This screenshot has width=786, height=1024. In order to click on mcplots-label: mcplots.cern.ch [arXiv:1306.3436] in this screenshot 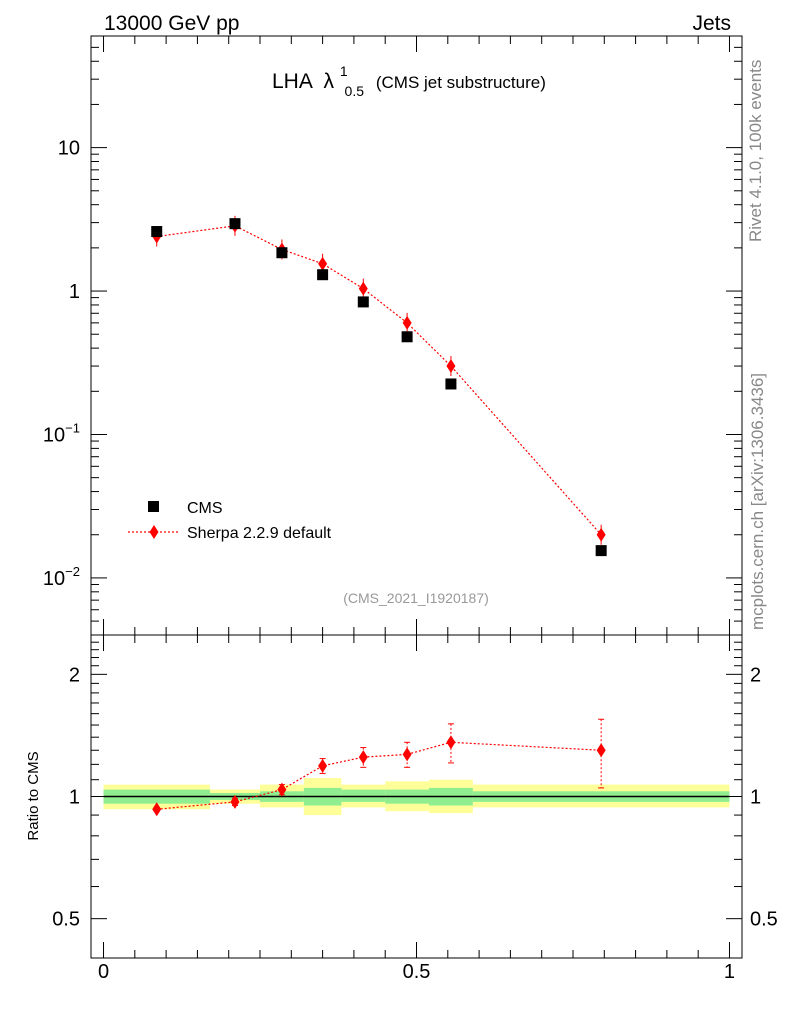, I will do `click(757, 501)`.